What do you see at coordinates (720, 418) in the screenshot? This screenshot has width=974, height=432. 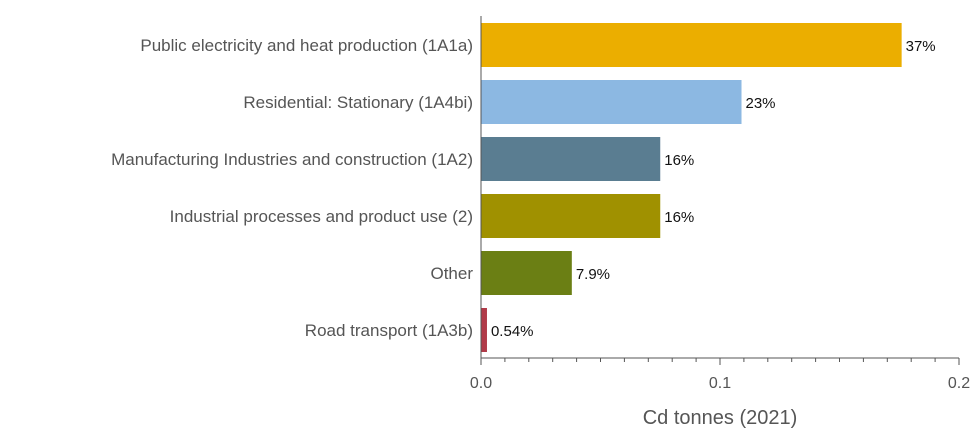 I see `x-axis-title: Cd tonnes (2021)` at bounding box center [720, 418].